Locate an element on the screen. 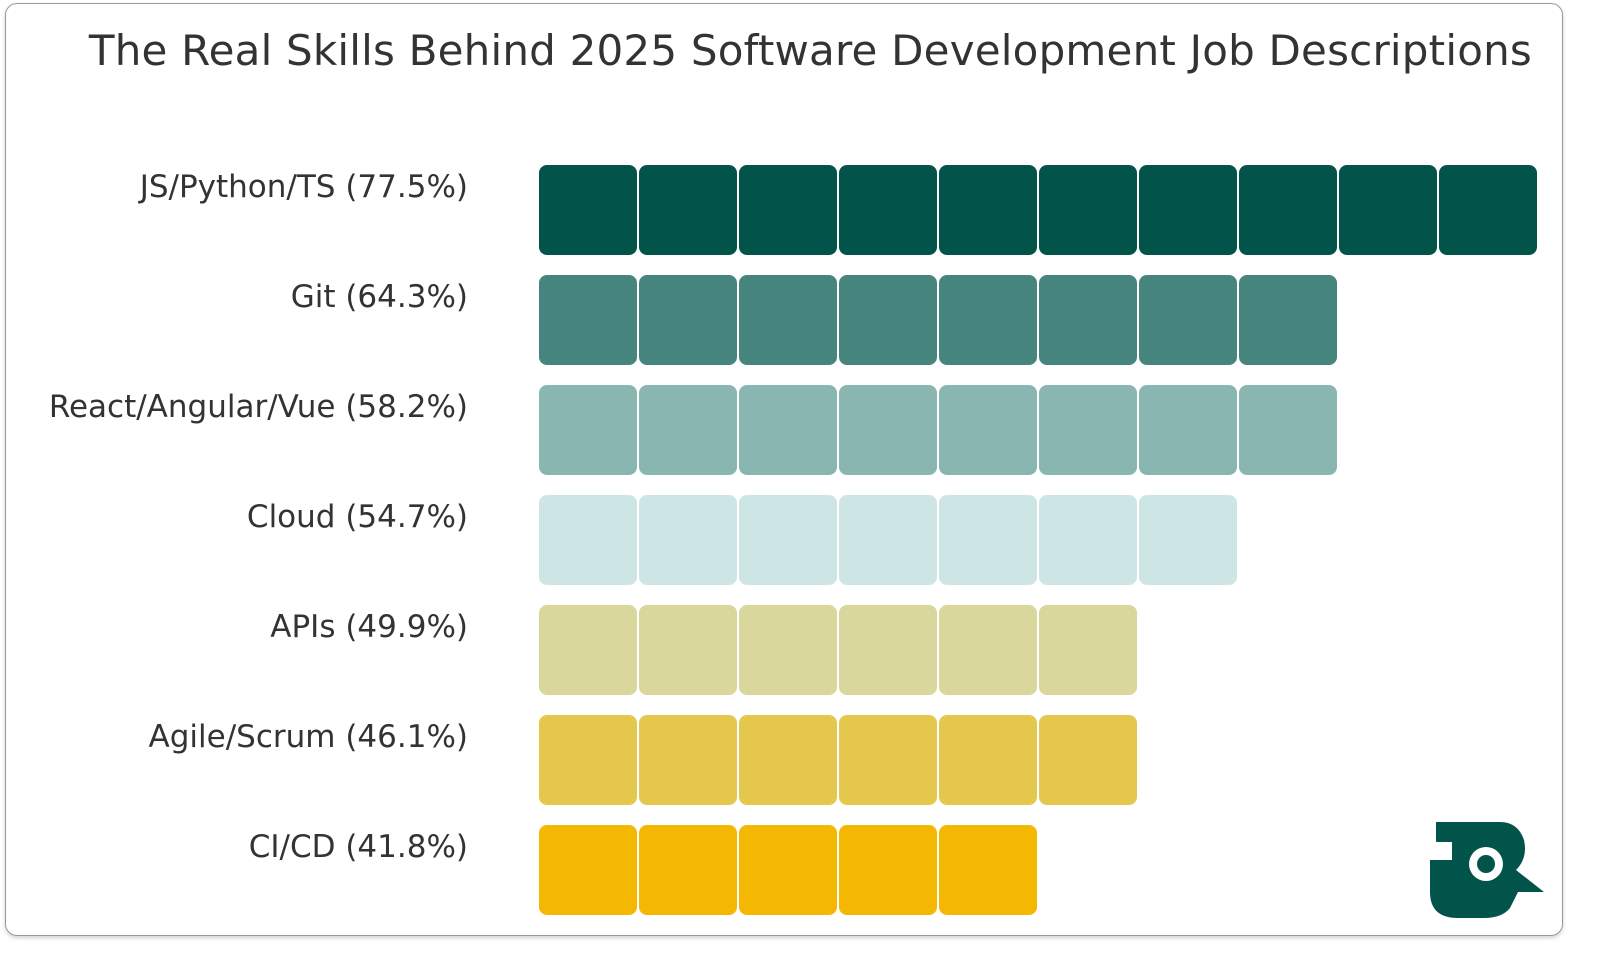  bar-row: APIs (49.9%) is located at coordinates (703, 650).